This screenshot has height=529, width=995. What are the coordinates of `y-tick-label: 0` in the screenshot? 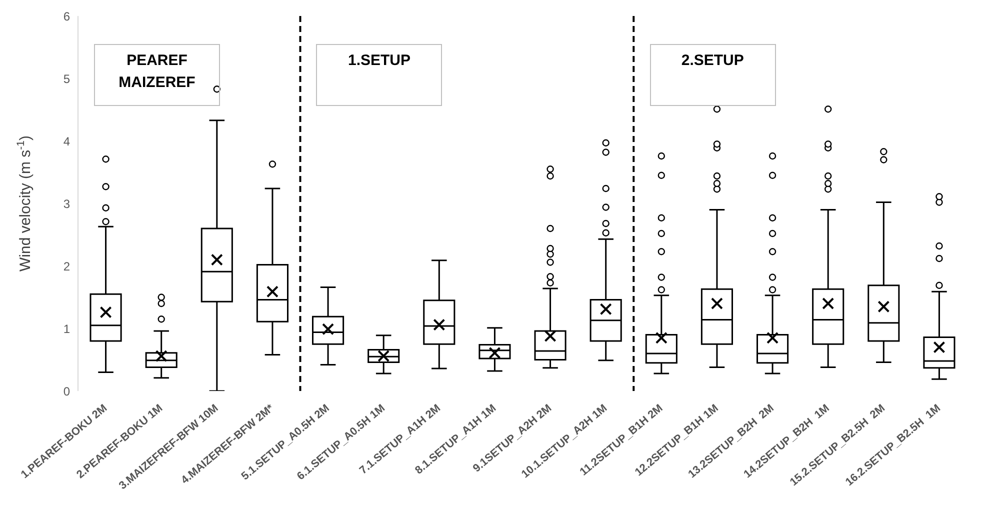 It's located at (66, 391).